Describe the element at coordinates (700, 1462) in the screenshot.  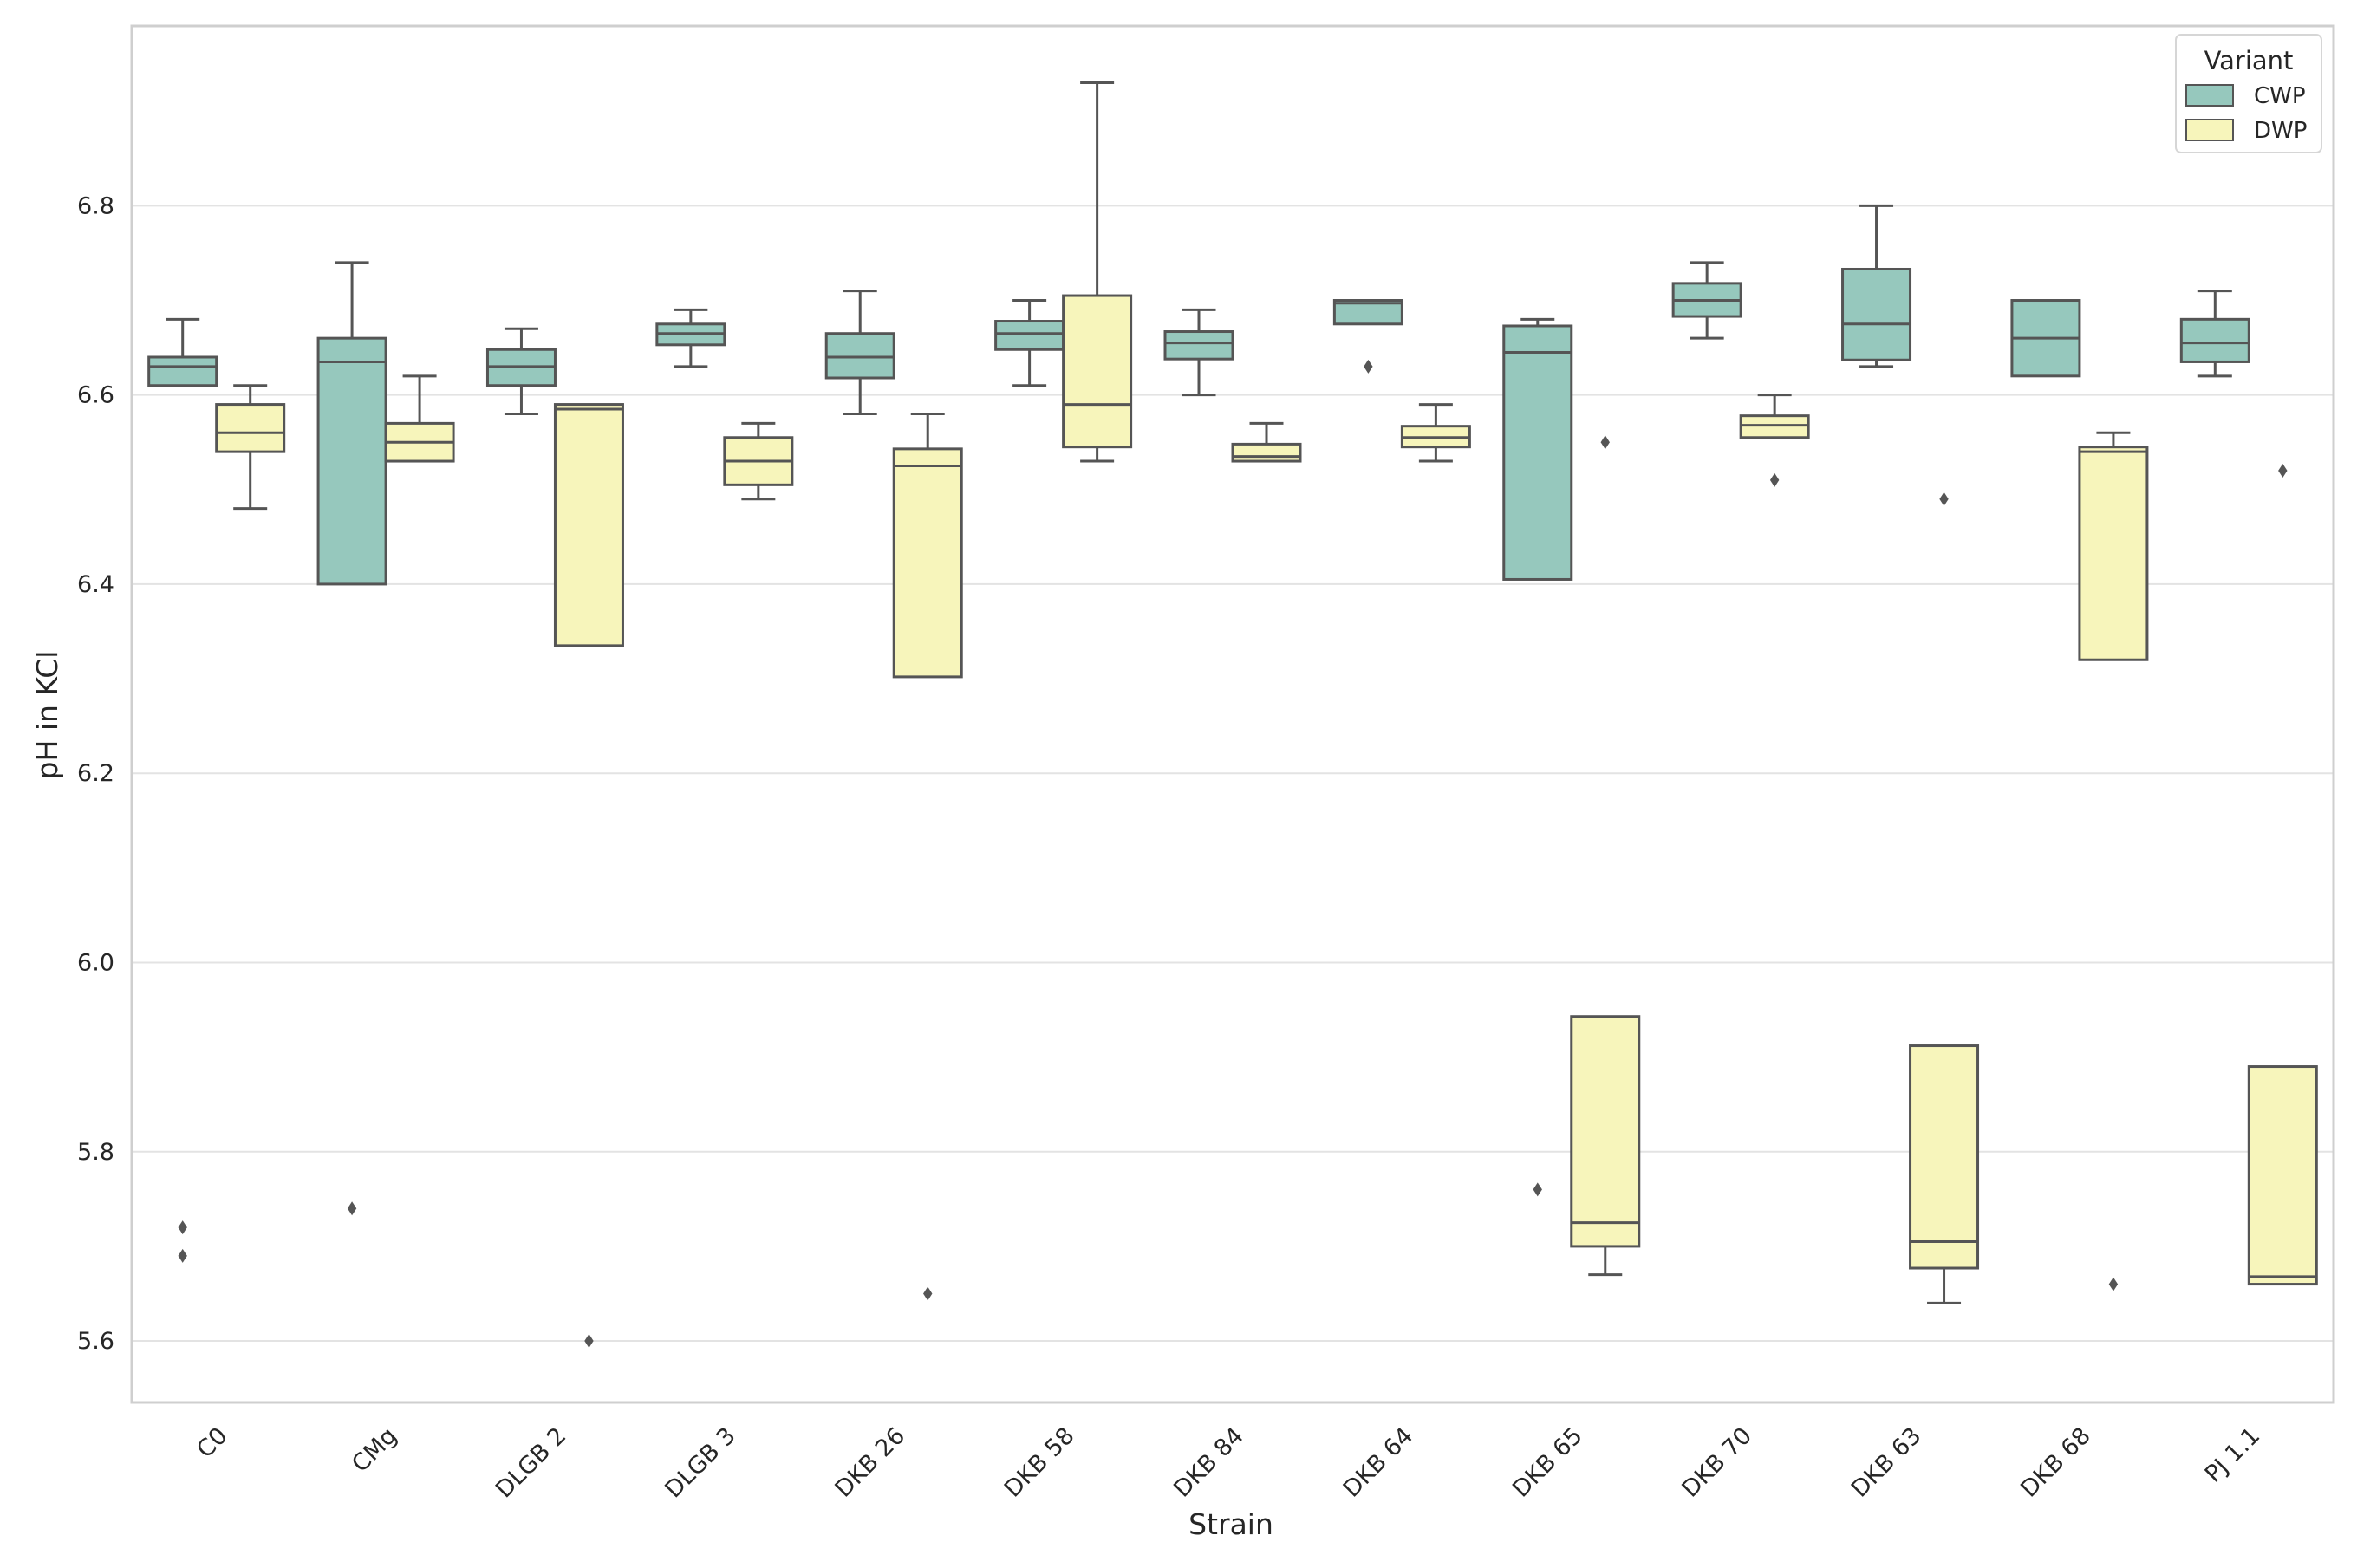
I see `x-tick-label: DLGB 3` at that location.